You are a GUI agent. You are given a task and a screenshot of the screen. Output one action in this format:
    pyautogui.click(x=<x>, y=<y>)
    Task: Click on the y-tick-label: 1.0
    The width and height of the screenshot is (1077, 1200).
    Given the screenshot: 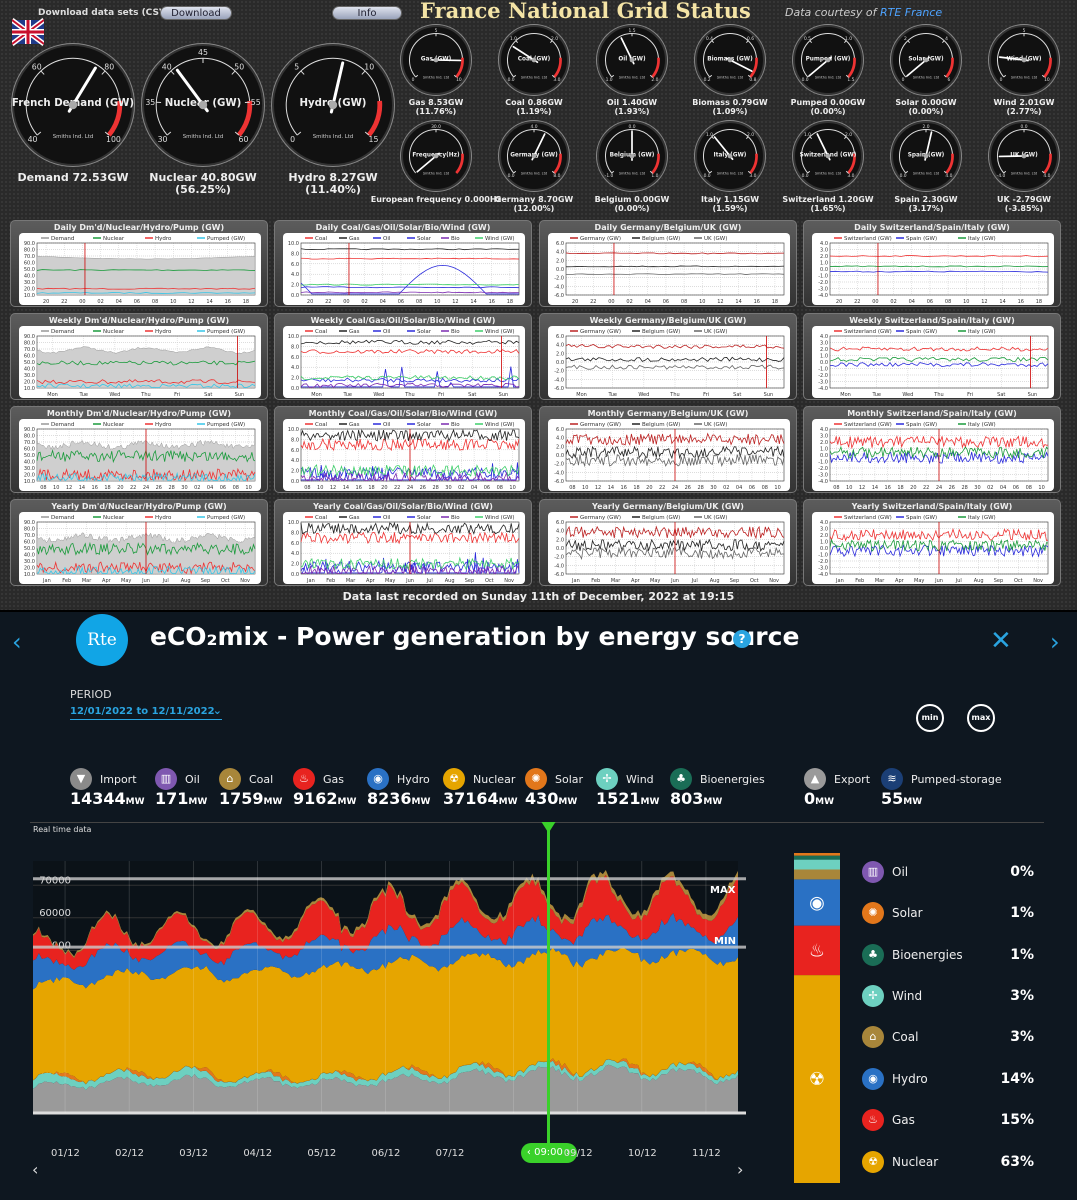 What is the action you would take?
    pyautogui.click(x=824, y=264)
    